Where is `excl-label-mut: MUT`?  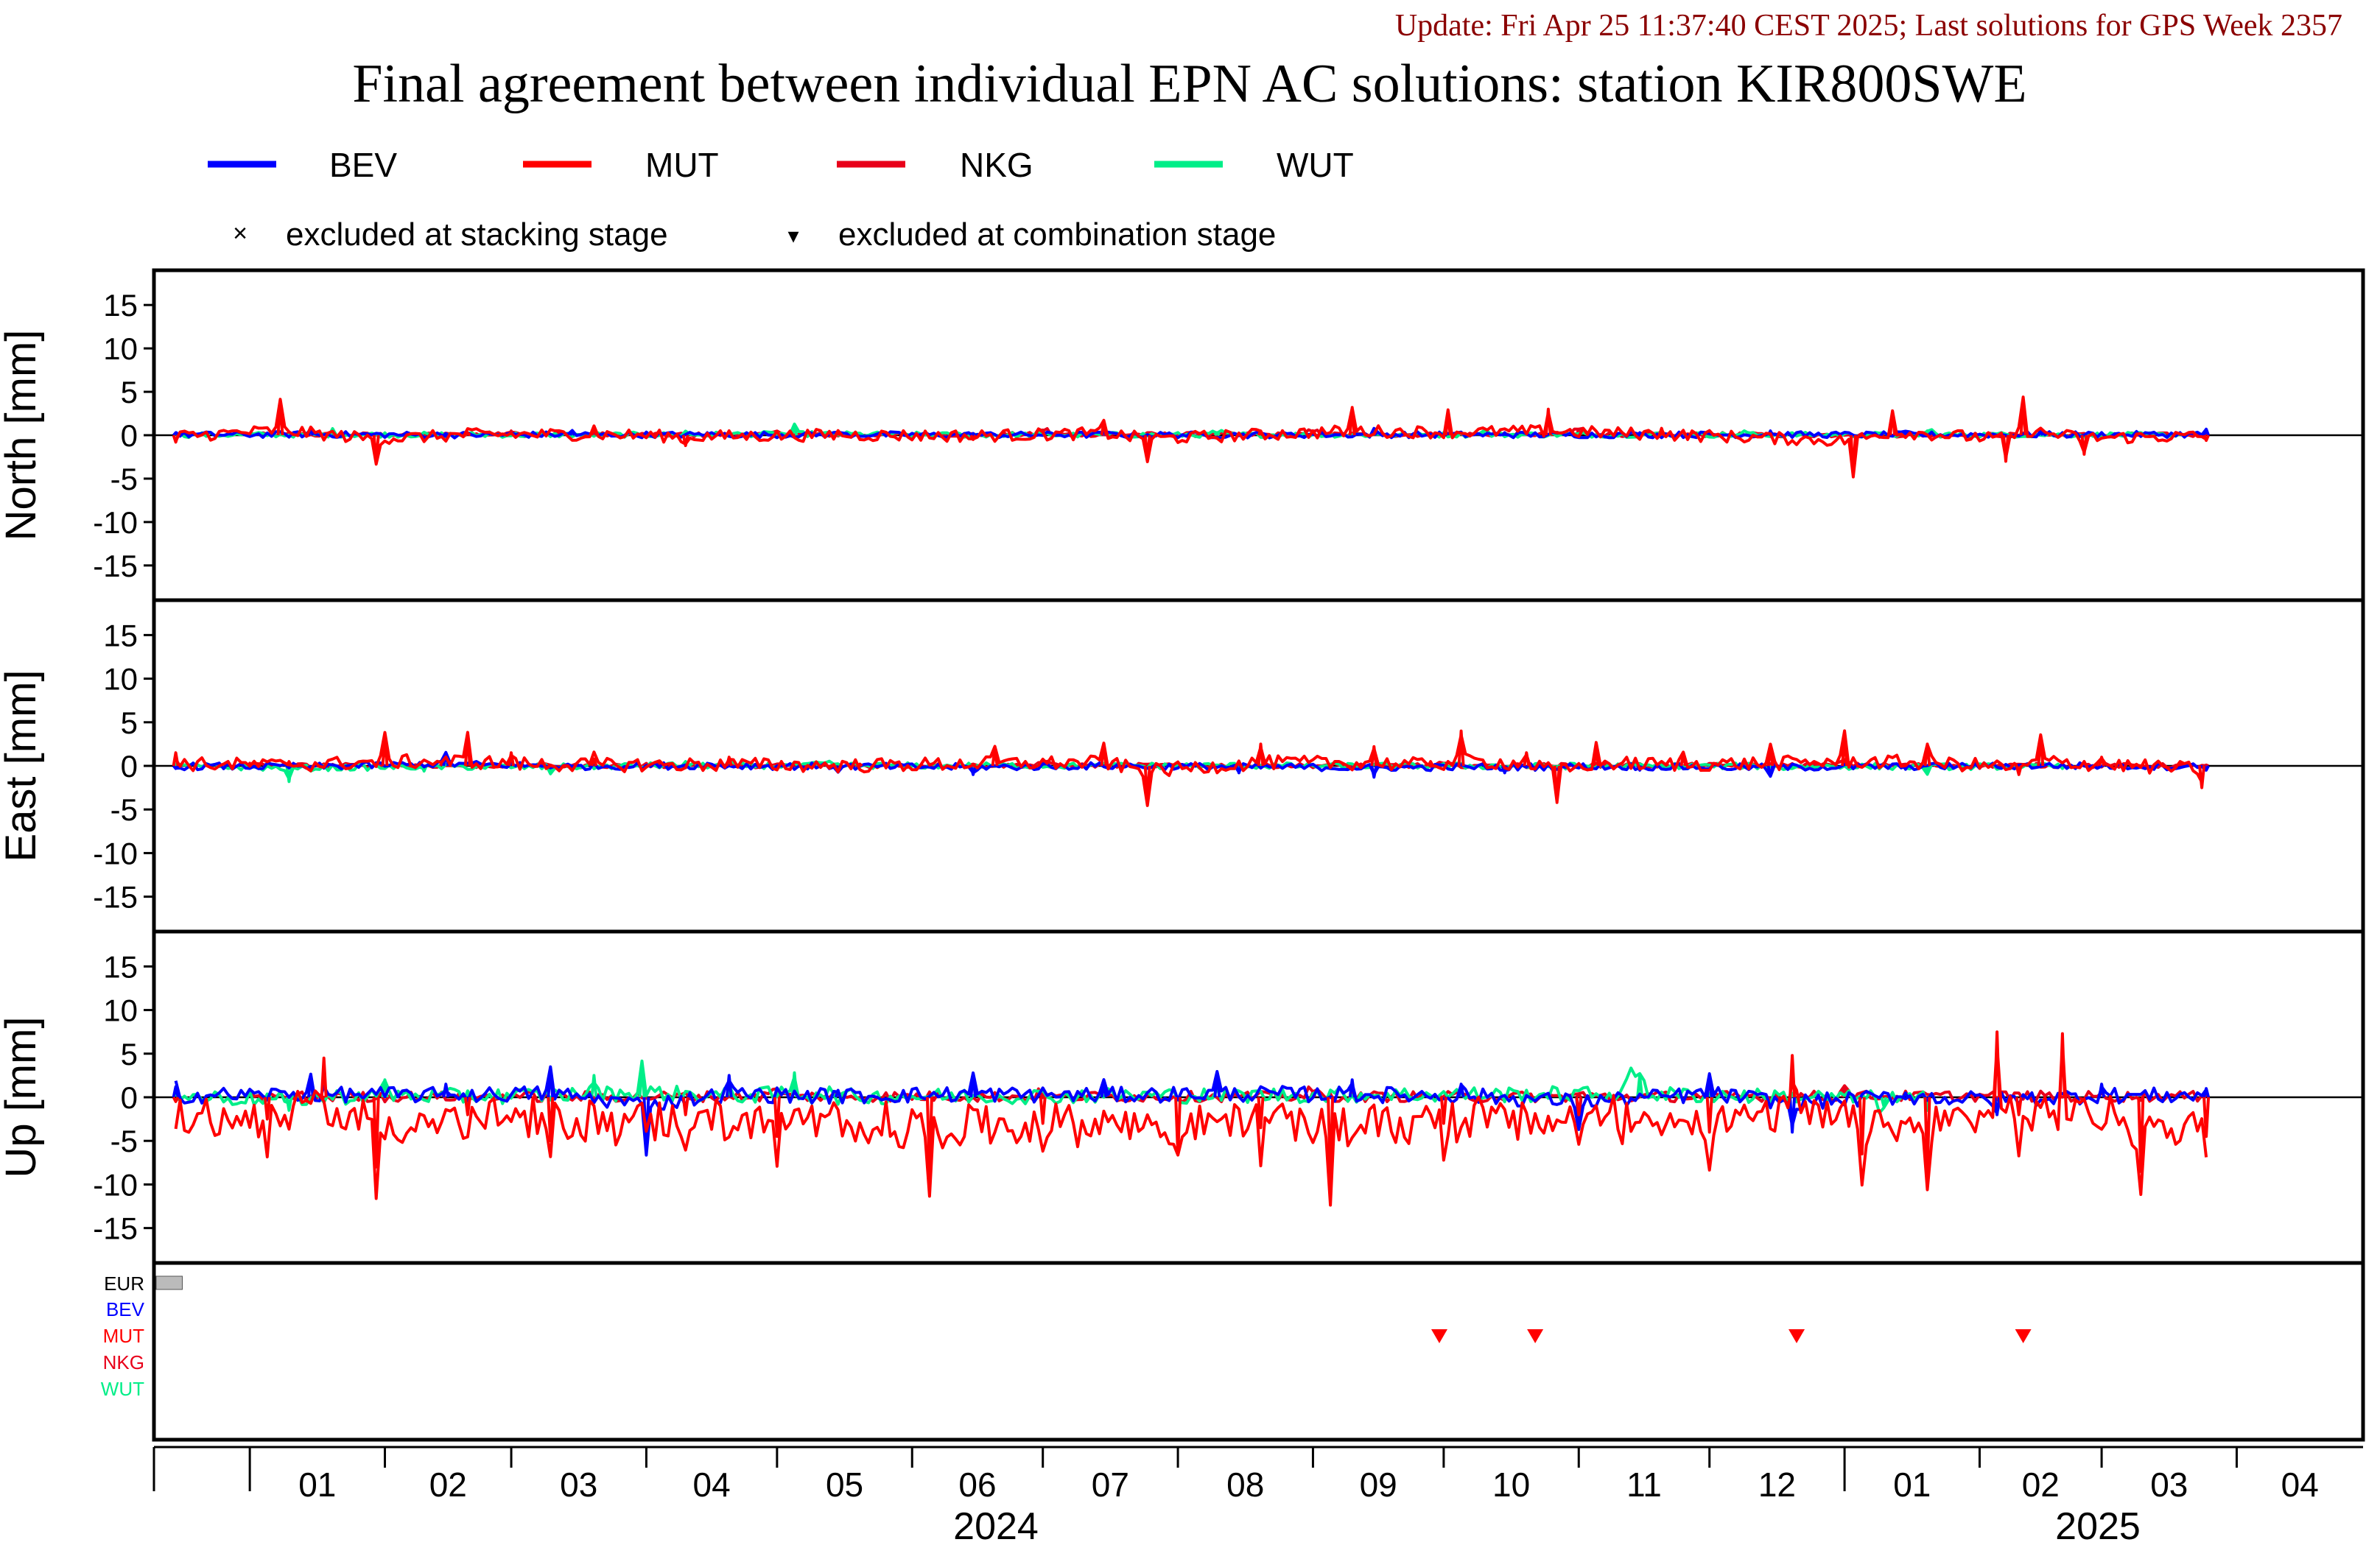 excl-label-mut: MUT is located at coordinates (123, 1336).